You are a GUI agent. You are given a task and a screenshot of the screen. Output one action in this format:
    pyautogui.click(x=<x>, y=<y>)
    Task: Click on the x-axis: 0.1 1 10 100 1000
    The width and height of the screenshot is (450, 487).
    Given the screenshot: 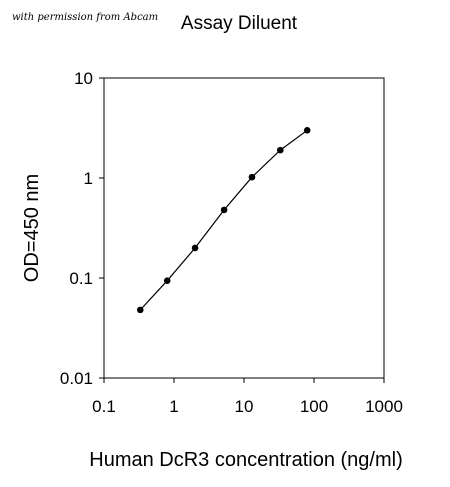 What is the action you would take?
    pyautogui.click(x=247, y=397)
    